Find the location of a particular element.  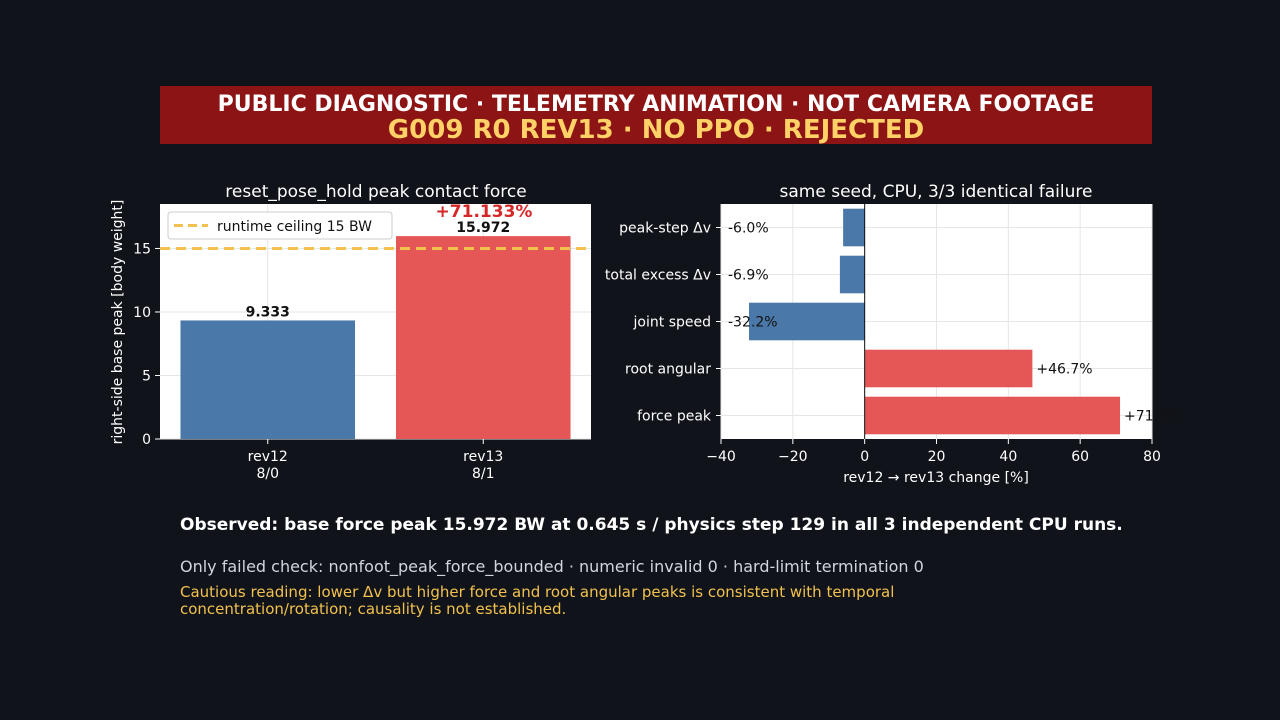

left-x-tick-label: rev12 is located at coordinates (268, 457).